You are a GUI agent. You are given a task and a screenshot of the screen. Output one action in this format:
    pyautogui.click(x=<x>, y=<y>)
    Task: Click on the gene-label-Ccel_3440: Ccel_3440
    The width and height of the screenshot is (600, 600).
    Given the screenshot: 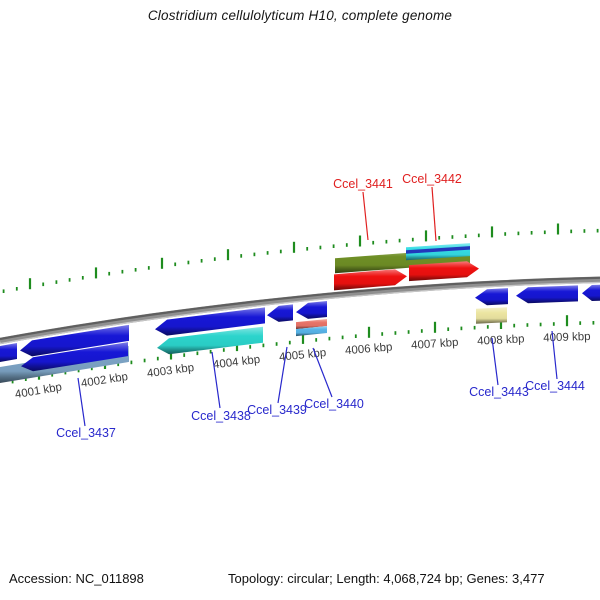 What is the action you would take?
    pyautogui.click(x=334, y=404)
    